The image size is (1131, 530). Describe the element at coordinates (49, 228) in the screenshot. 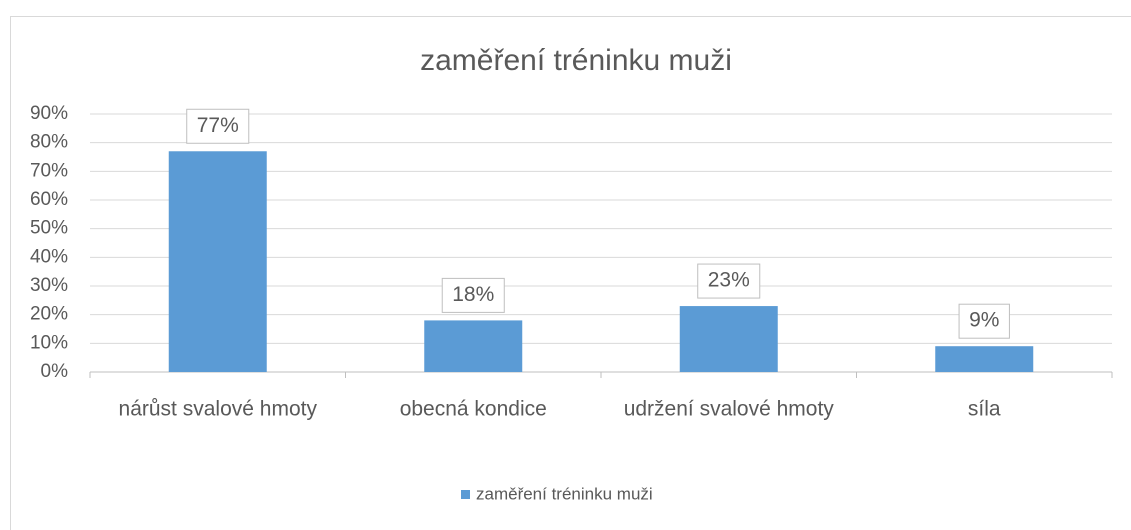

I see `y-tick-label: 50%` at that location.